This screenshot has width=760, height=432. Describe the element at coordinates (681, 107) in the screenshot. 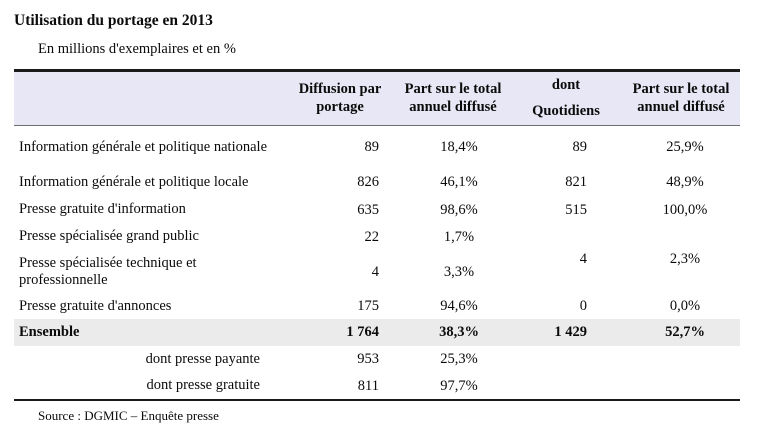

I see `col-header-part-quot-line2: annuel diffusé` at that location.